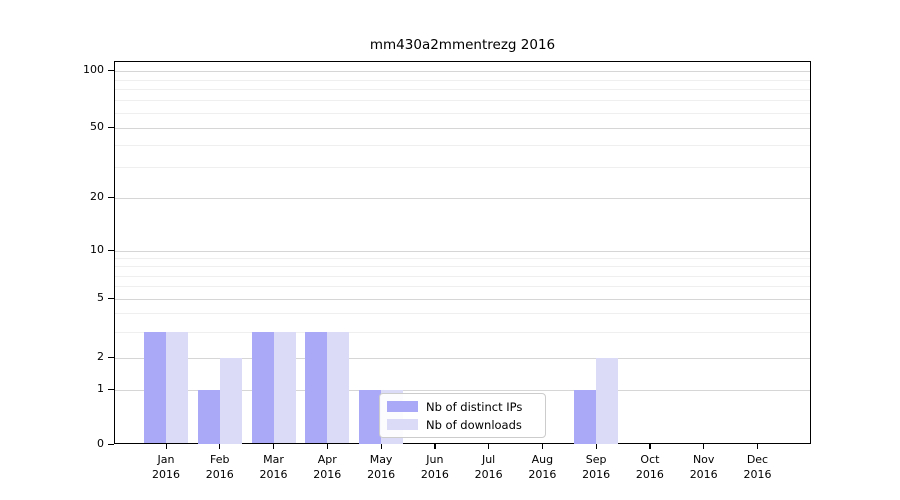  I want to click on x-tick-label: Sep 2016, so click(596, 467).